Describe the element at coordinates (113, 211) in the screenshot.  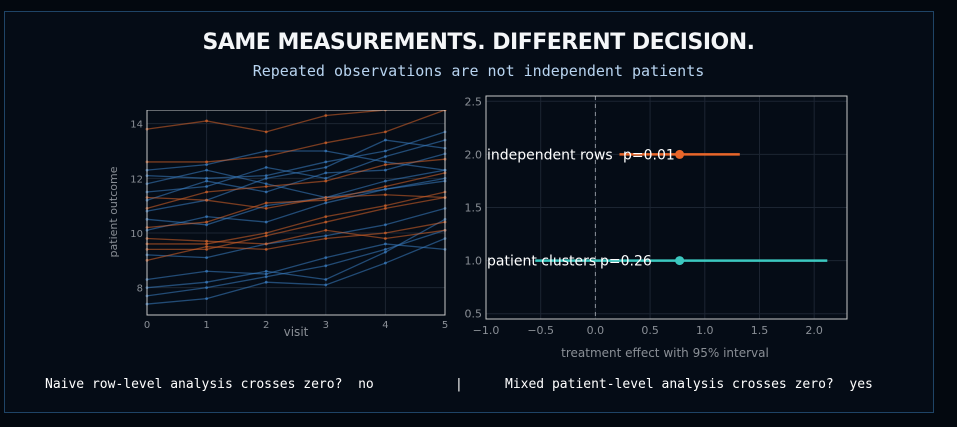
I see `left-y-axis-label: patient outcome` at that location.